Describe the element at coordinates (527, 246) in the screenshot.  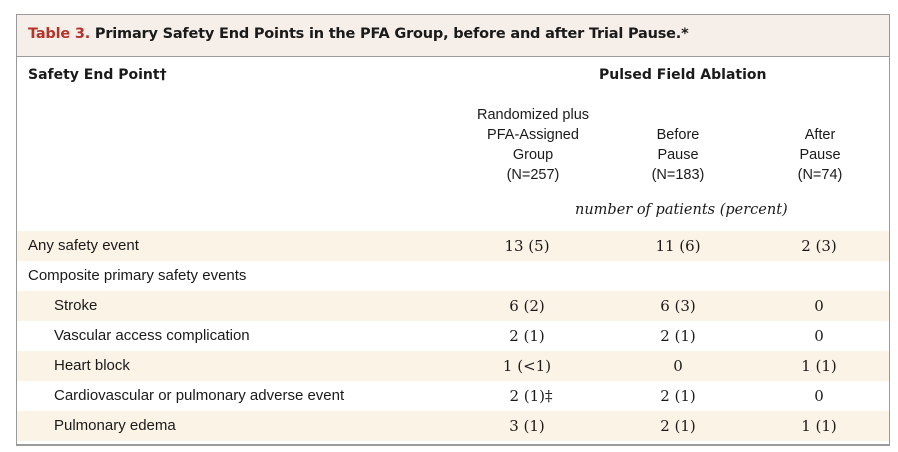
I see `cell-randomized: 13 (5)` at that location.